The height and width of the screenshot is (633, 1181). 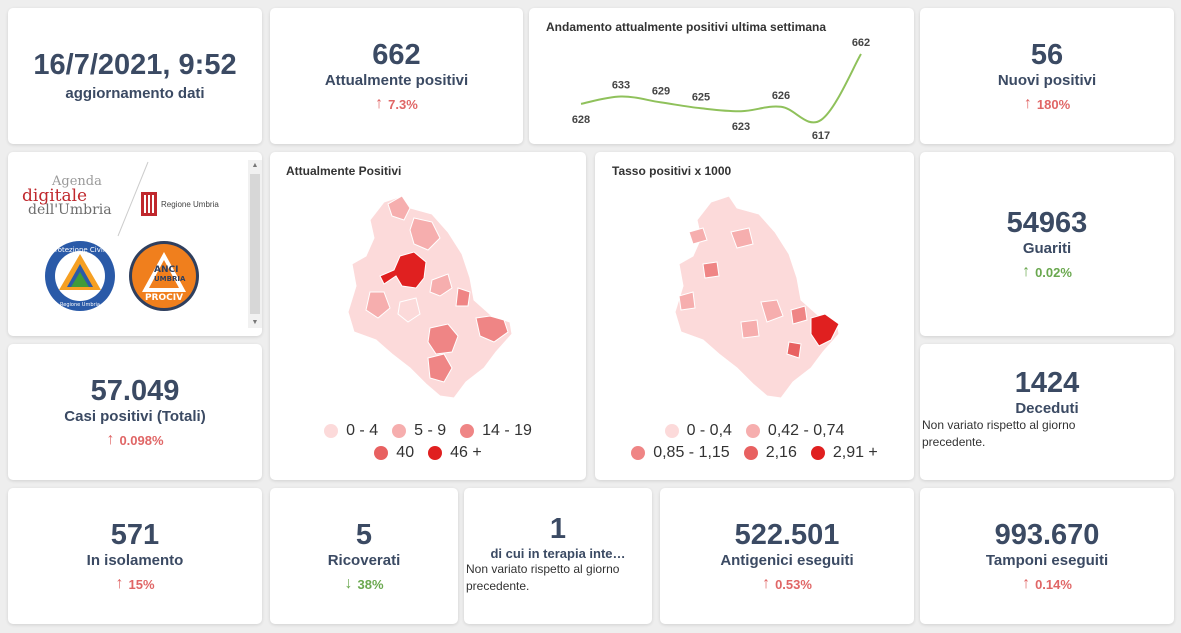 What do you see at coordinates (1047, 556) in the screenshot?
I see `tamponi-card: 993.670 Tamponi eseguiti ↑ 0.14%` at bounding box center [1047, 556].